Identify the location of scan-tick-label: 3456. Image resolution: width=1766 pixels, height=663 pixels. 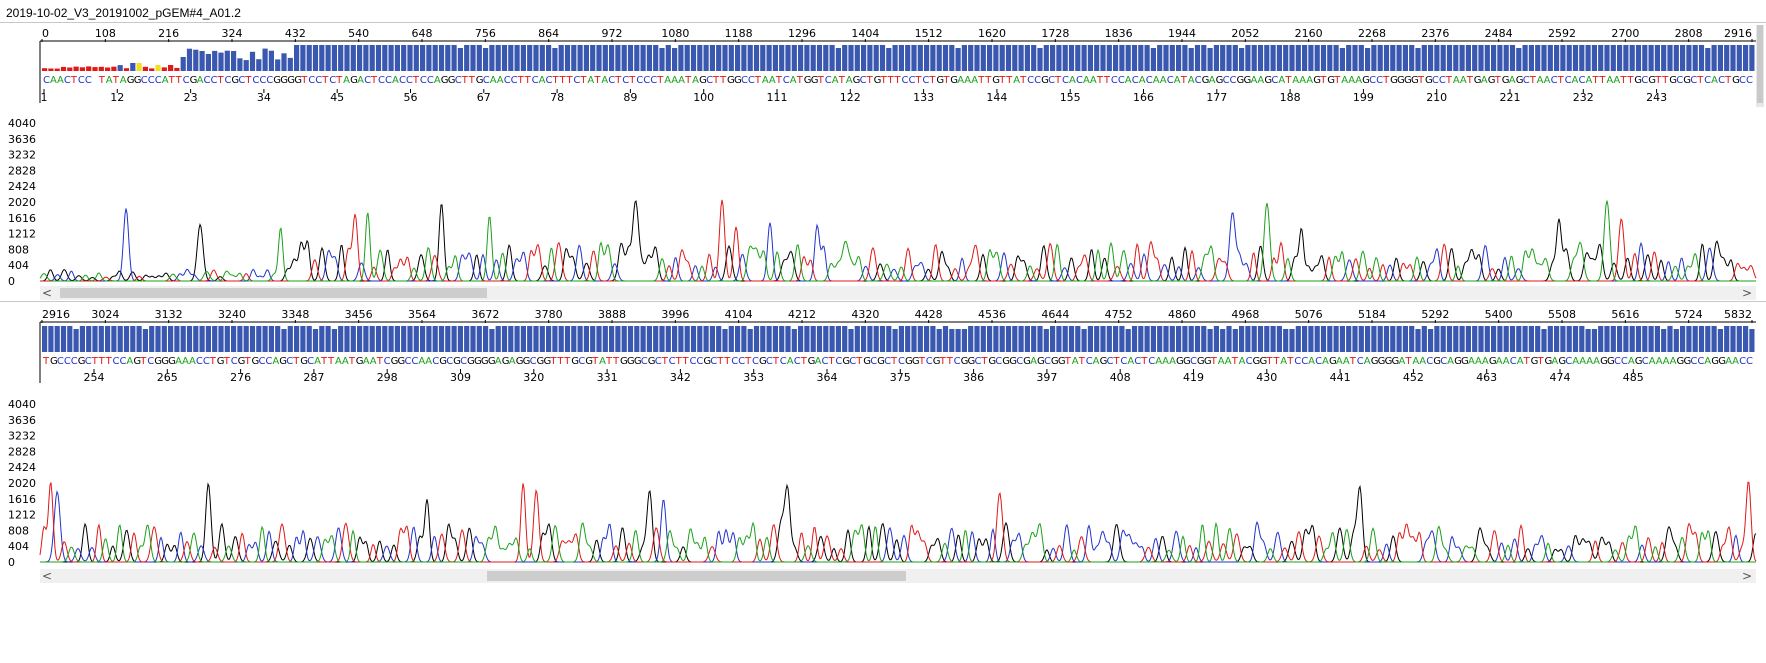
(359, 314).